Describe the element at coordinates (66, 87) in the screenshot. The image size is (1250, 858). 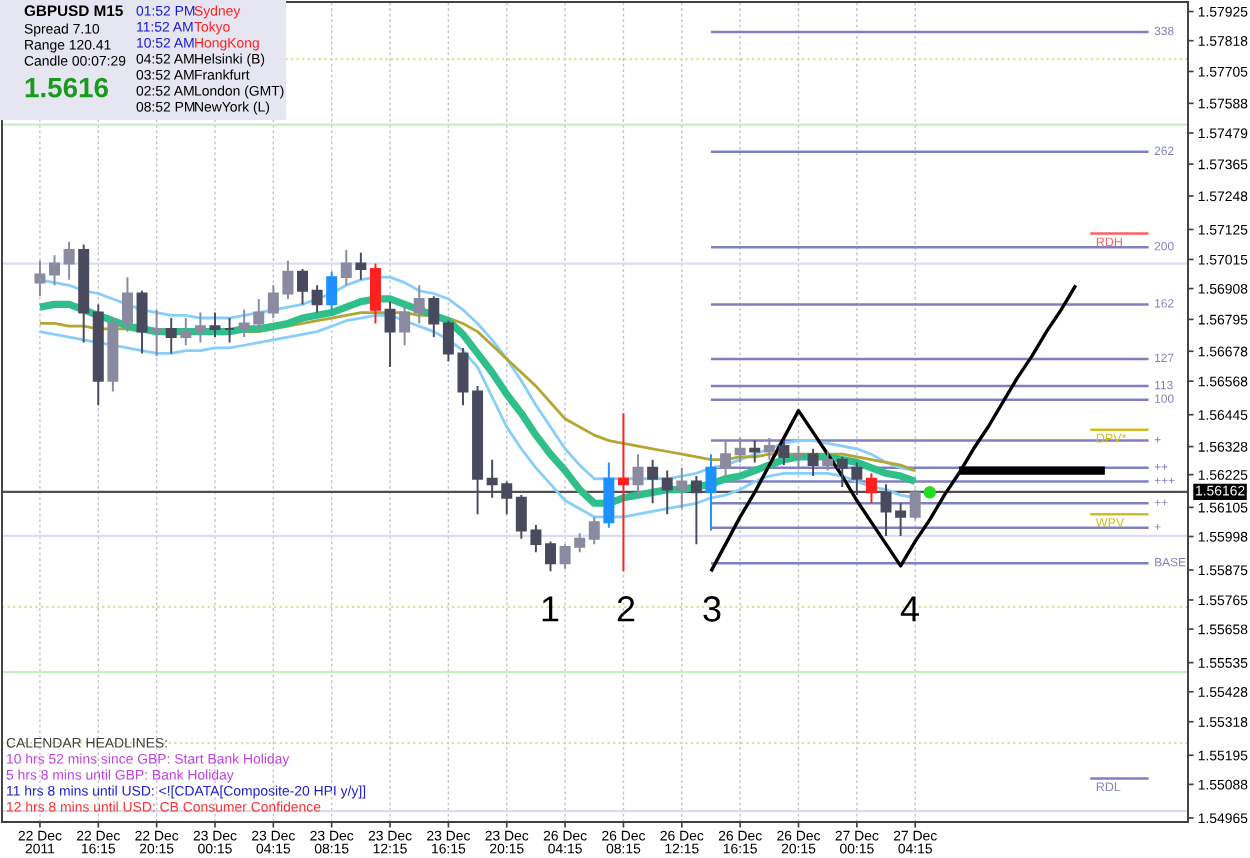
I see `annotation: 1.5616` at that location.